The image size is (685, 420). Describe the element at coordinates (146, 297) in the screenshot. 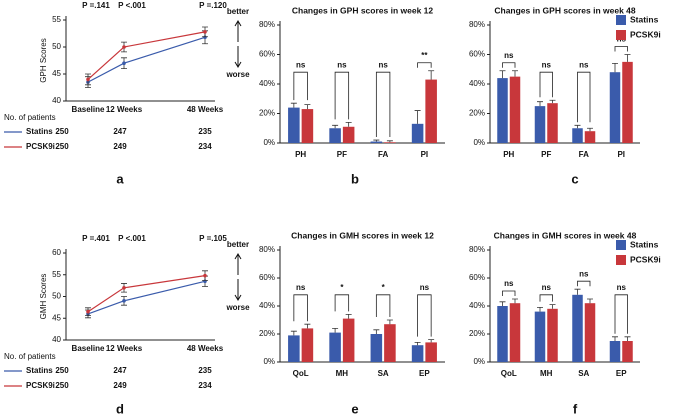

I see `line` at that location.